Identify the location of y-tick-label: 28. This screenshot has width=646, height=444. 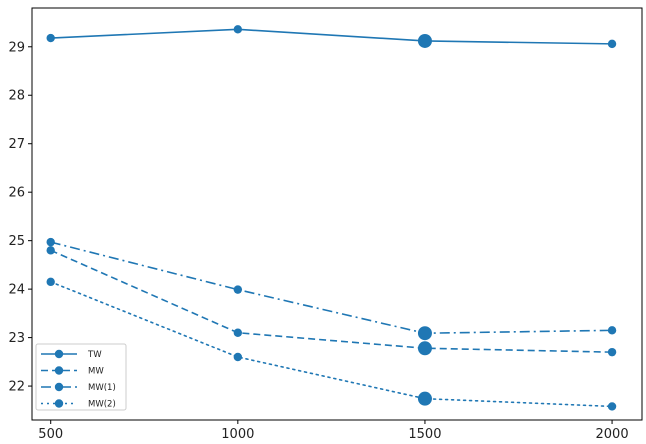
(16, 96).